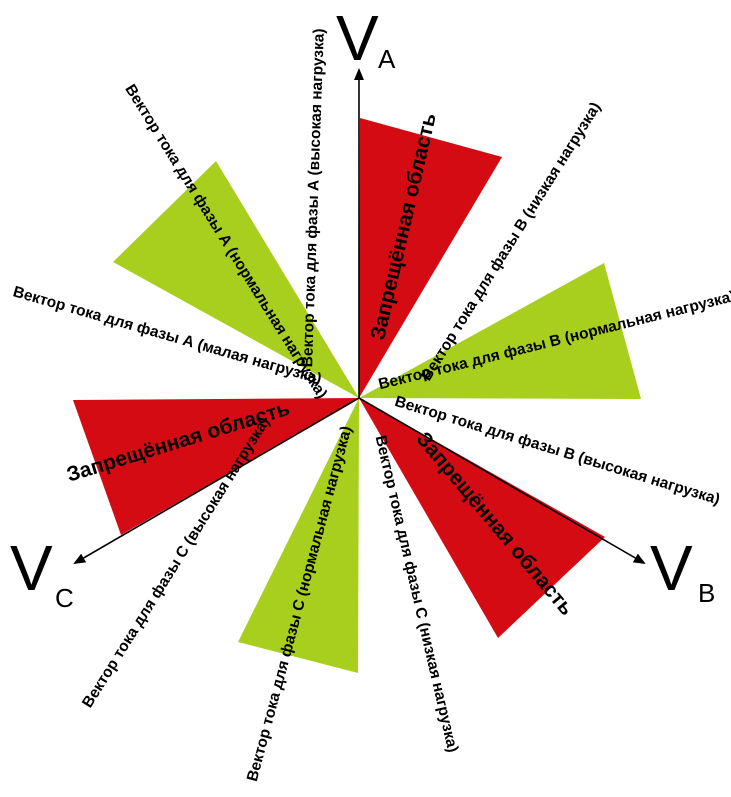 Image resolution: width=731 pixels, height=797 pixels. Describe the element at coordinates (298, 535) in the screenshot. I see `normal-zone-c` at that location.